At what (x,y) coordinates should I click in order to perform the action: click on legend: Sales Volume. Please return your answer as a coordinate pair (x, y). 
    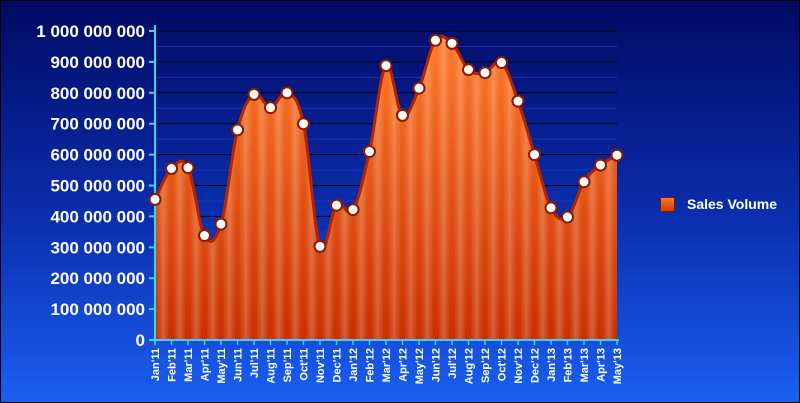
    Looking at the image, I should click on (718, 204).